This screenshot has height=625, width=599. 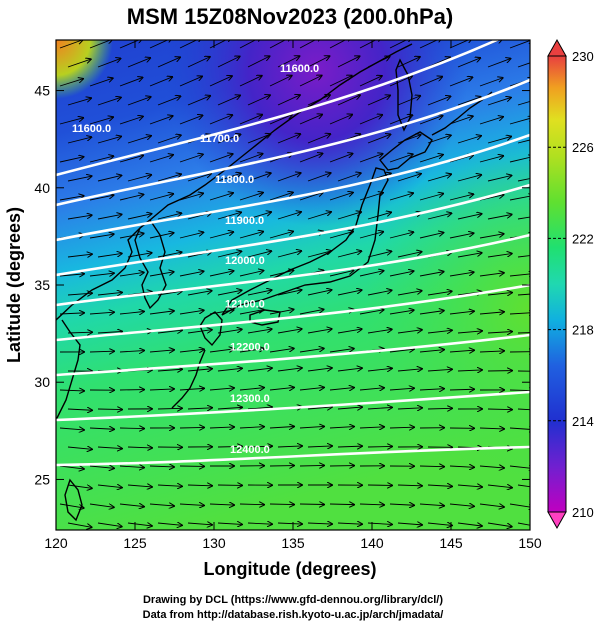 I want to click on contour-label: 12300.0, so click(x=250, y=399).